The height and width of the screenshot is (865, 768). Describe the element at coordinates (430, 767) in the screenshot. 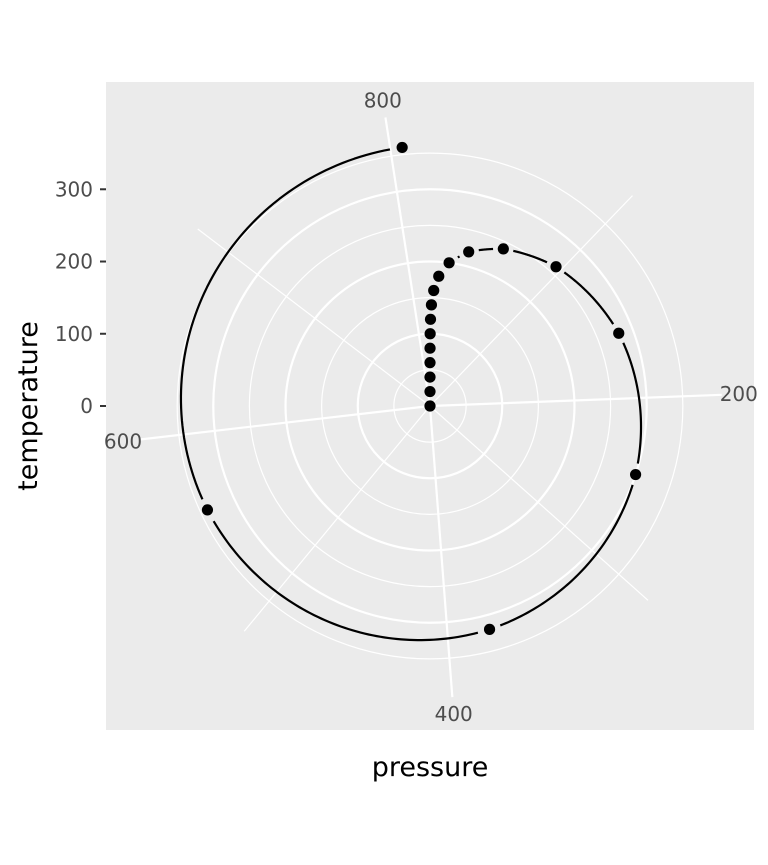

I see `x-axis-title: pressure` at that location.